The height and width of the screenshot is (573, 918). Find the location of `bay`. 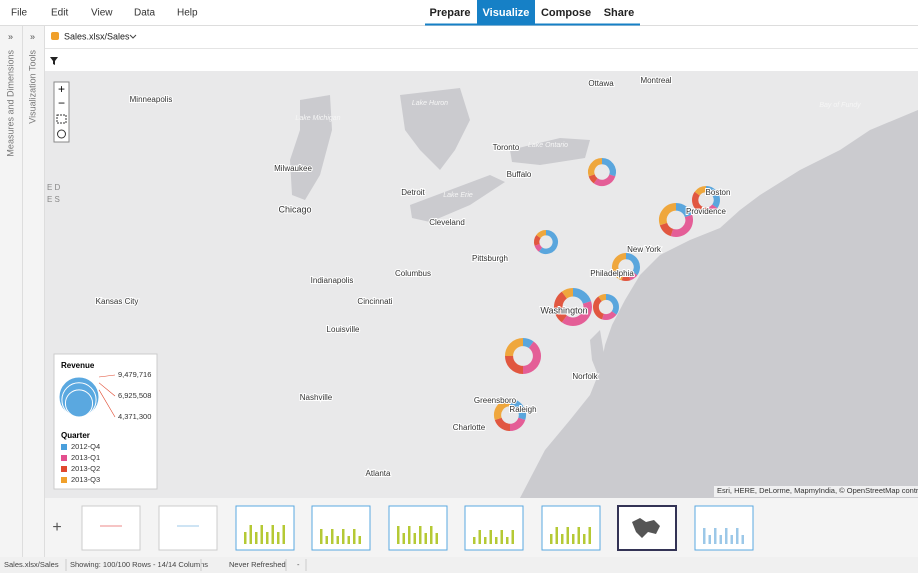

bay is located at coordinates (597, 352).